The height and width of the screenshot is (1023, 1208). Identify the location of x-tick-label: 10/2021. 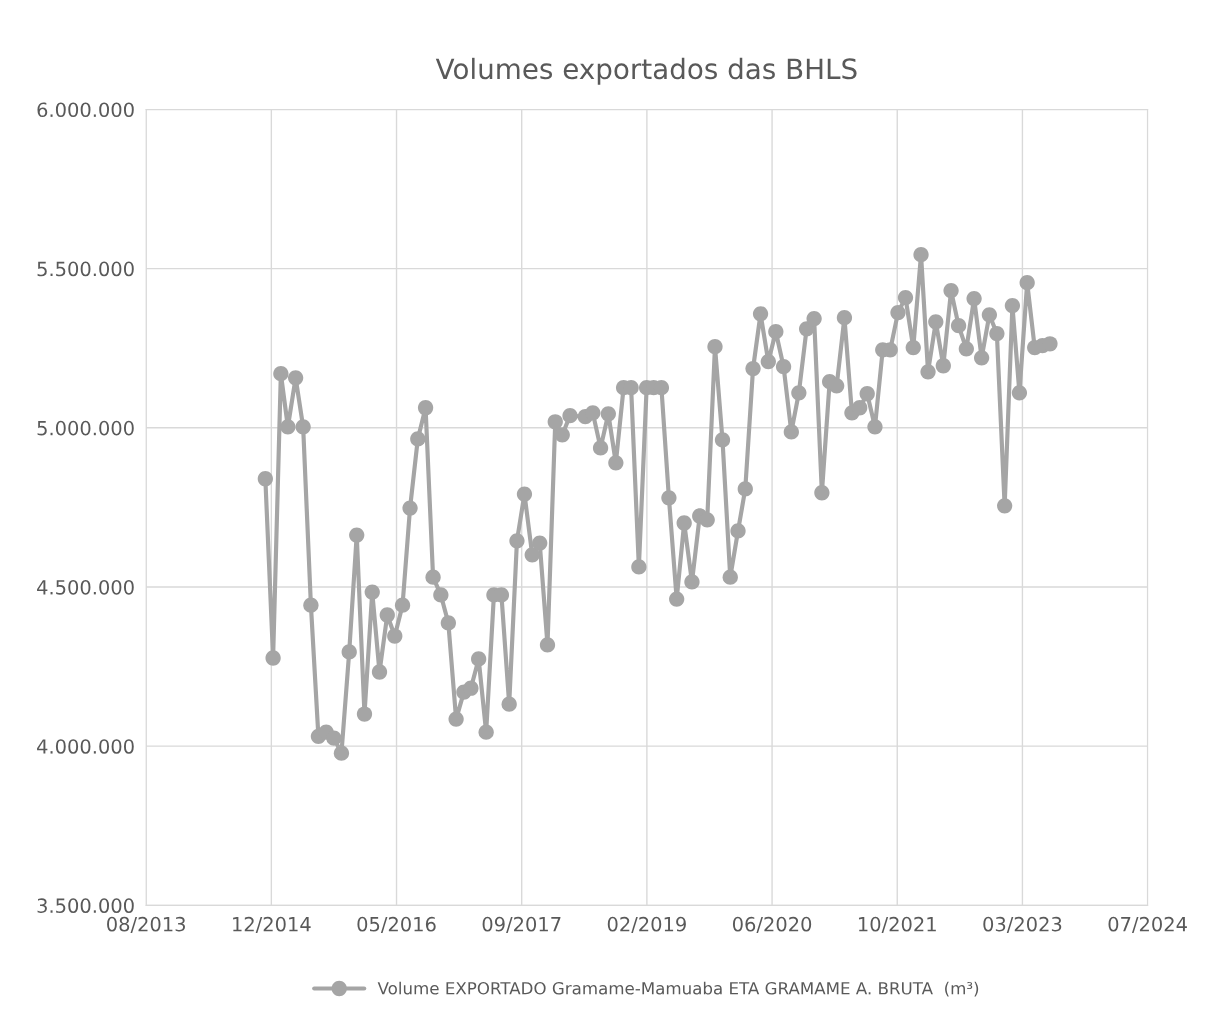
(897, 925).